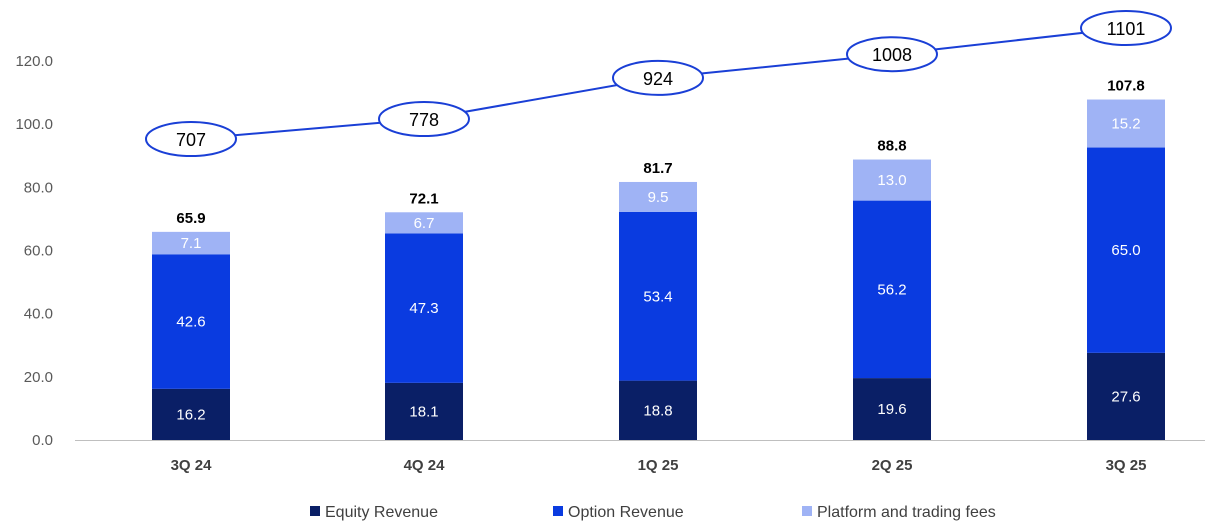 Image resolution: width=1207 pixels, height=525 pixels. Describe the element at coordinates (38, 314) in the screenshot. I see `y-tick-label: 40.0` at that location.